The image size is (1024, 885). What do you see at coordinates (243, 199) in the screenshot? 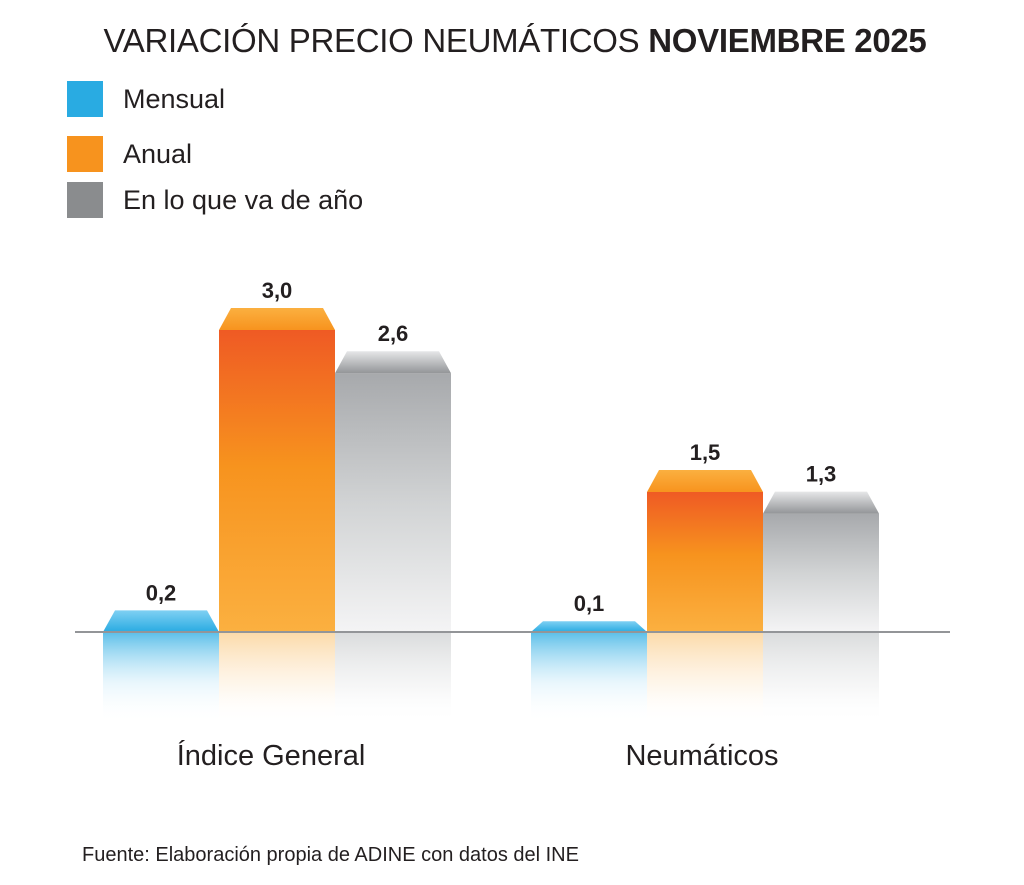
I see `legend-label-en-lo-que-va-de-ano: En lo que va de año` at bounding box center [243, 199].